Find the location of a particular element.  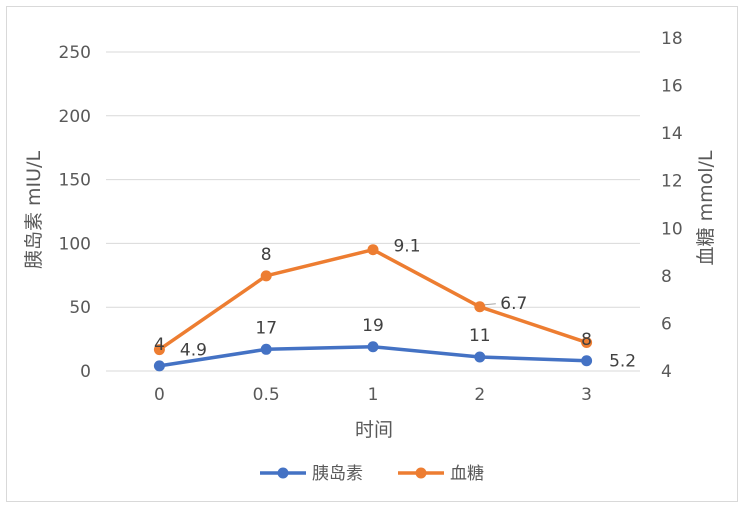

y-left-tick-label: 250 is located at coordinates (75, 53).